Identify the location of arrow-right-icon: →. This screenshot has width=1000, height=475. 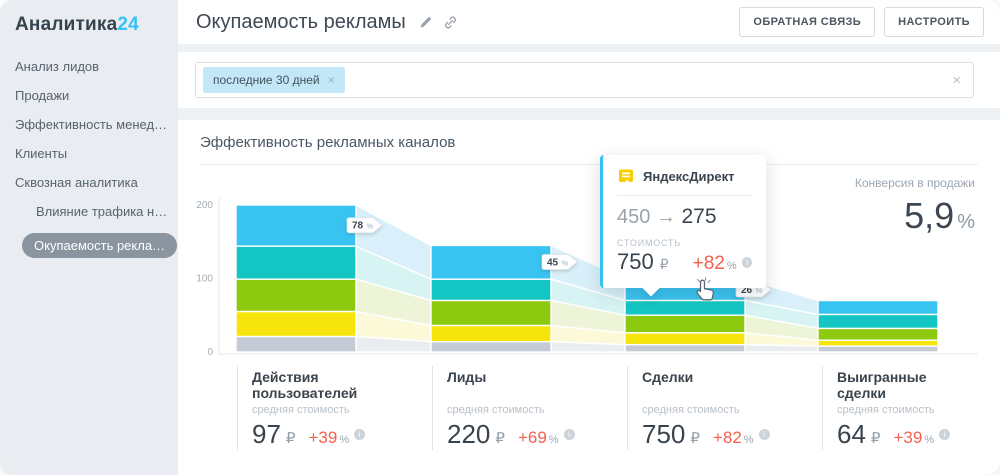
(665, 217).